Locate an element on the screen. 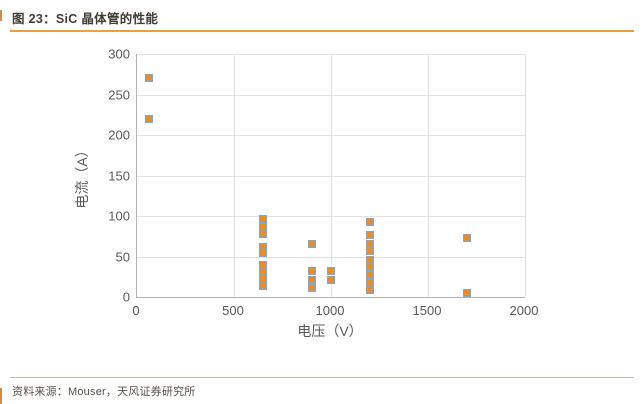 The height and width of the screenshot is (404, 641). y-tick-label: 50 is located at coordinates (122, 256).